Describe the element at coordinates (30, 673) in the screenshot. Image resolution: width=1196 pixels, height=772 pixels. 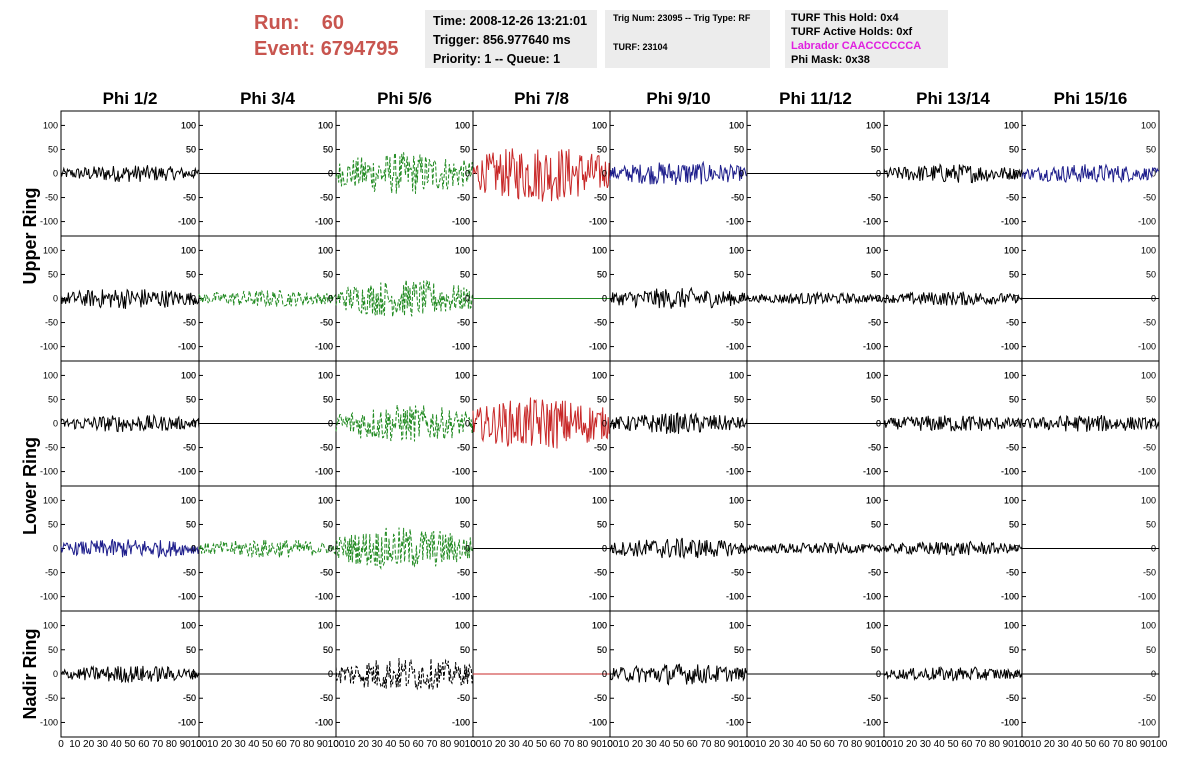
I see `row-title: Nadir Ring` at that location.